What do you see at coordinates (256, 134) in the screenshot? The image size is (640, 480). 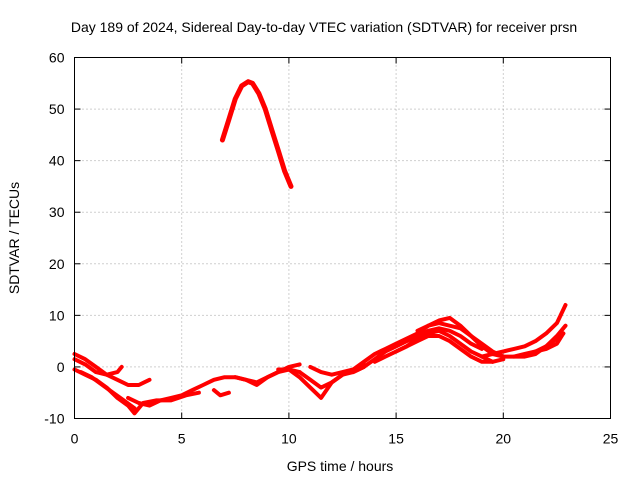 I see `series-arc-peak` at bounding box center [256, 134].